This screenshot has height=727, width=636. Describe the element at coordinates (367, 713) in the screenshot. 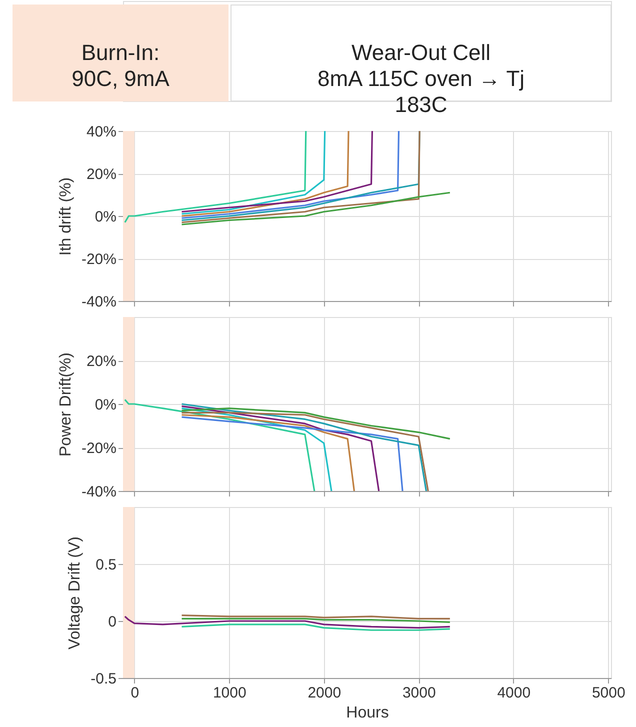

I see `x-axis-title: Hours` at that location.